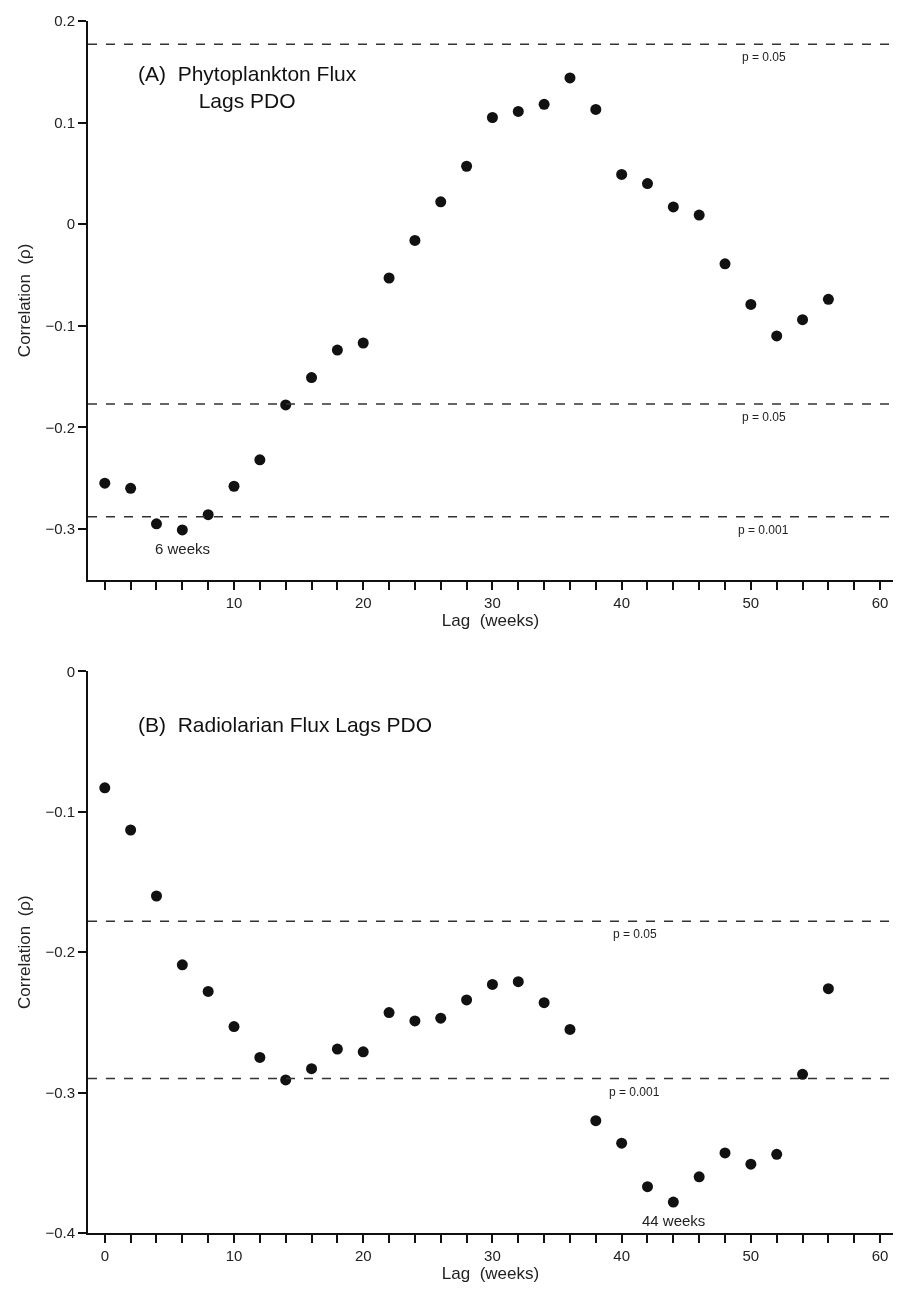  Describe the element at coordinates (104, 1255) in the screenshot. I see `x-tick-label: 0` at that location.